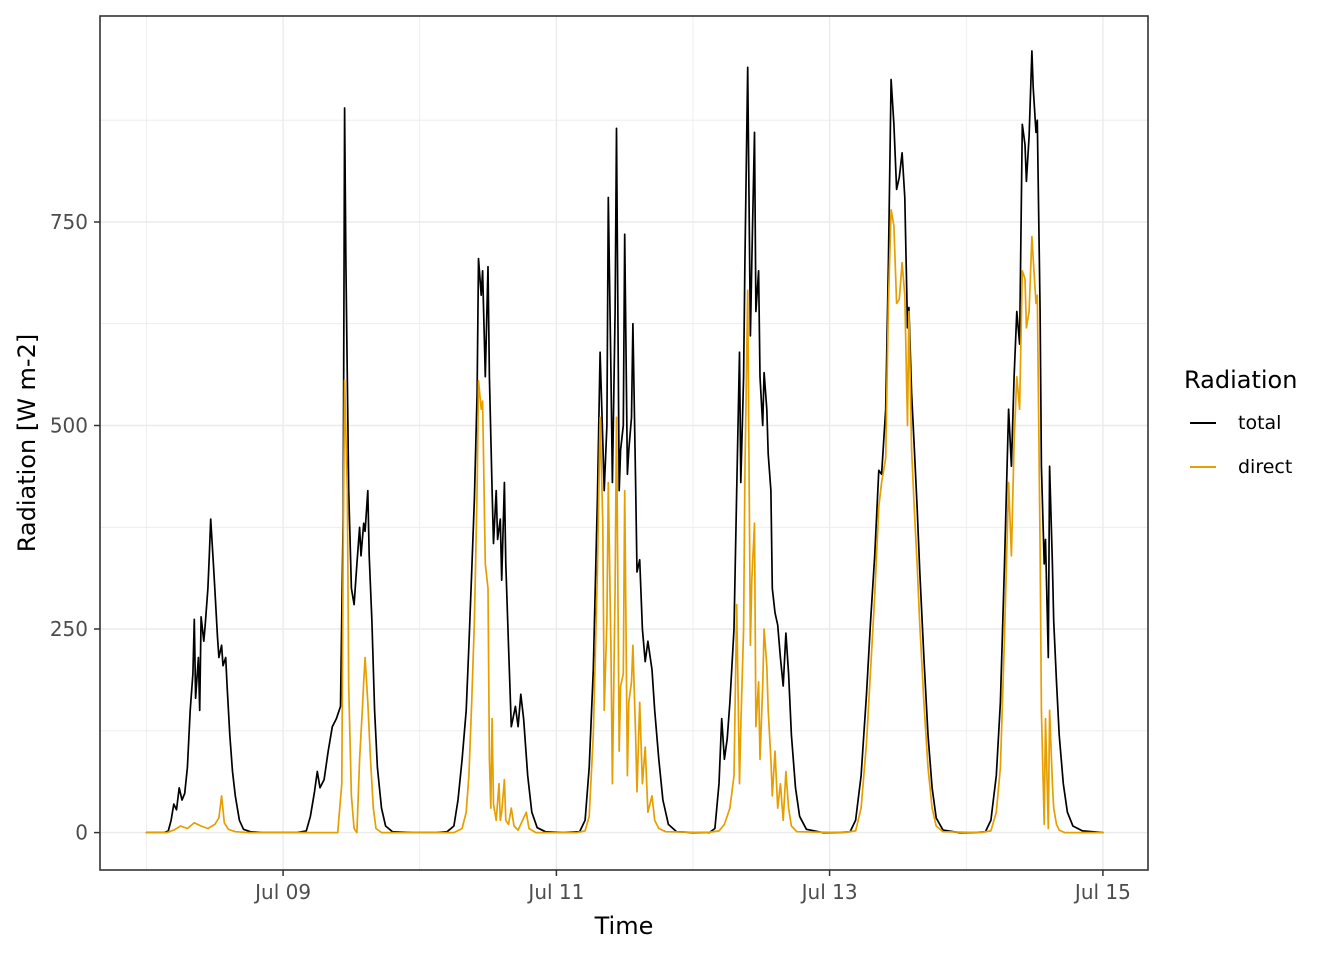 The width and height of the screenshot is (1344, 960). I want to click on x-tick-label: Jul 13, so click(829, 892).